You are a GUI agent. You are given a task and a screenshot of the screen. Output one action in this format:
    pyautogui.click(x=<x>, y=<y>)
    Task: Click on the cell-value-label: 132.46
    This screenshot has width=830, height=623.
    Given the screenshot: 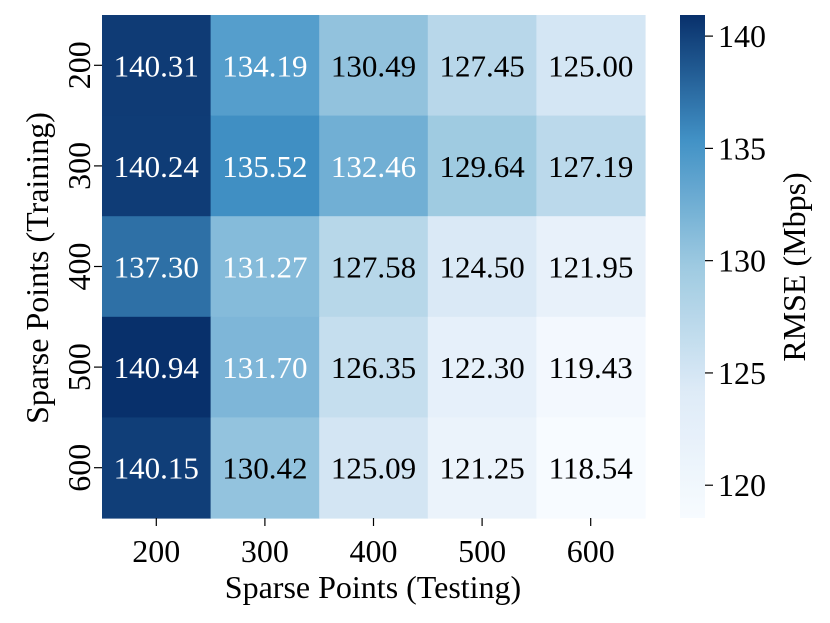 What is the action you would take?
    pyautogui.click(x=373, y=166)
    